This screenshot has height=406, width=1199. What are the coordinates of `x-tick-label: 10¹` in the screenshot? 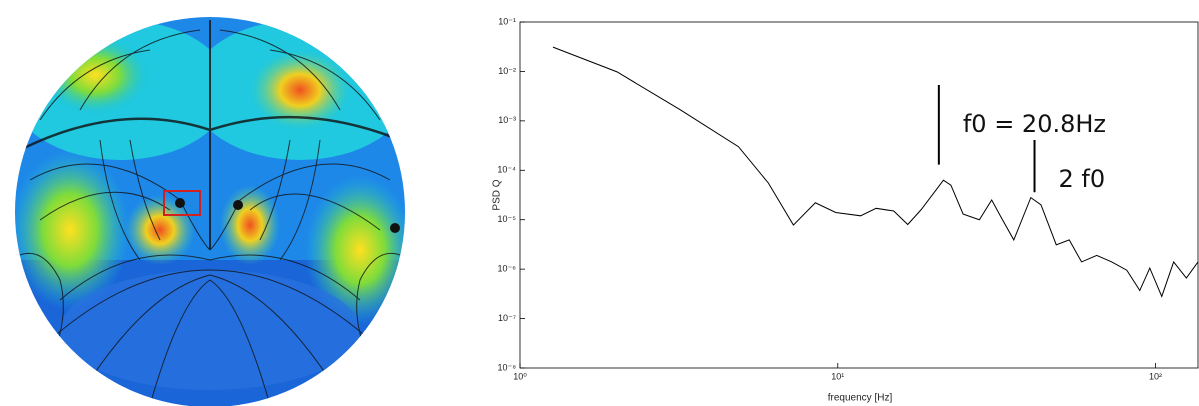 It's located at (837, 376).